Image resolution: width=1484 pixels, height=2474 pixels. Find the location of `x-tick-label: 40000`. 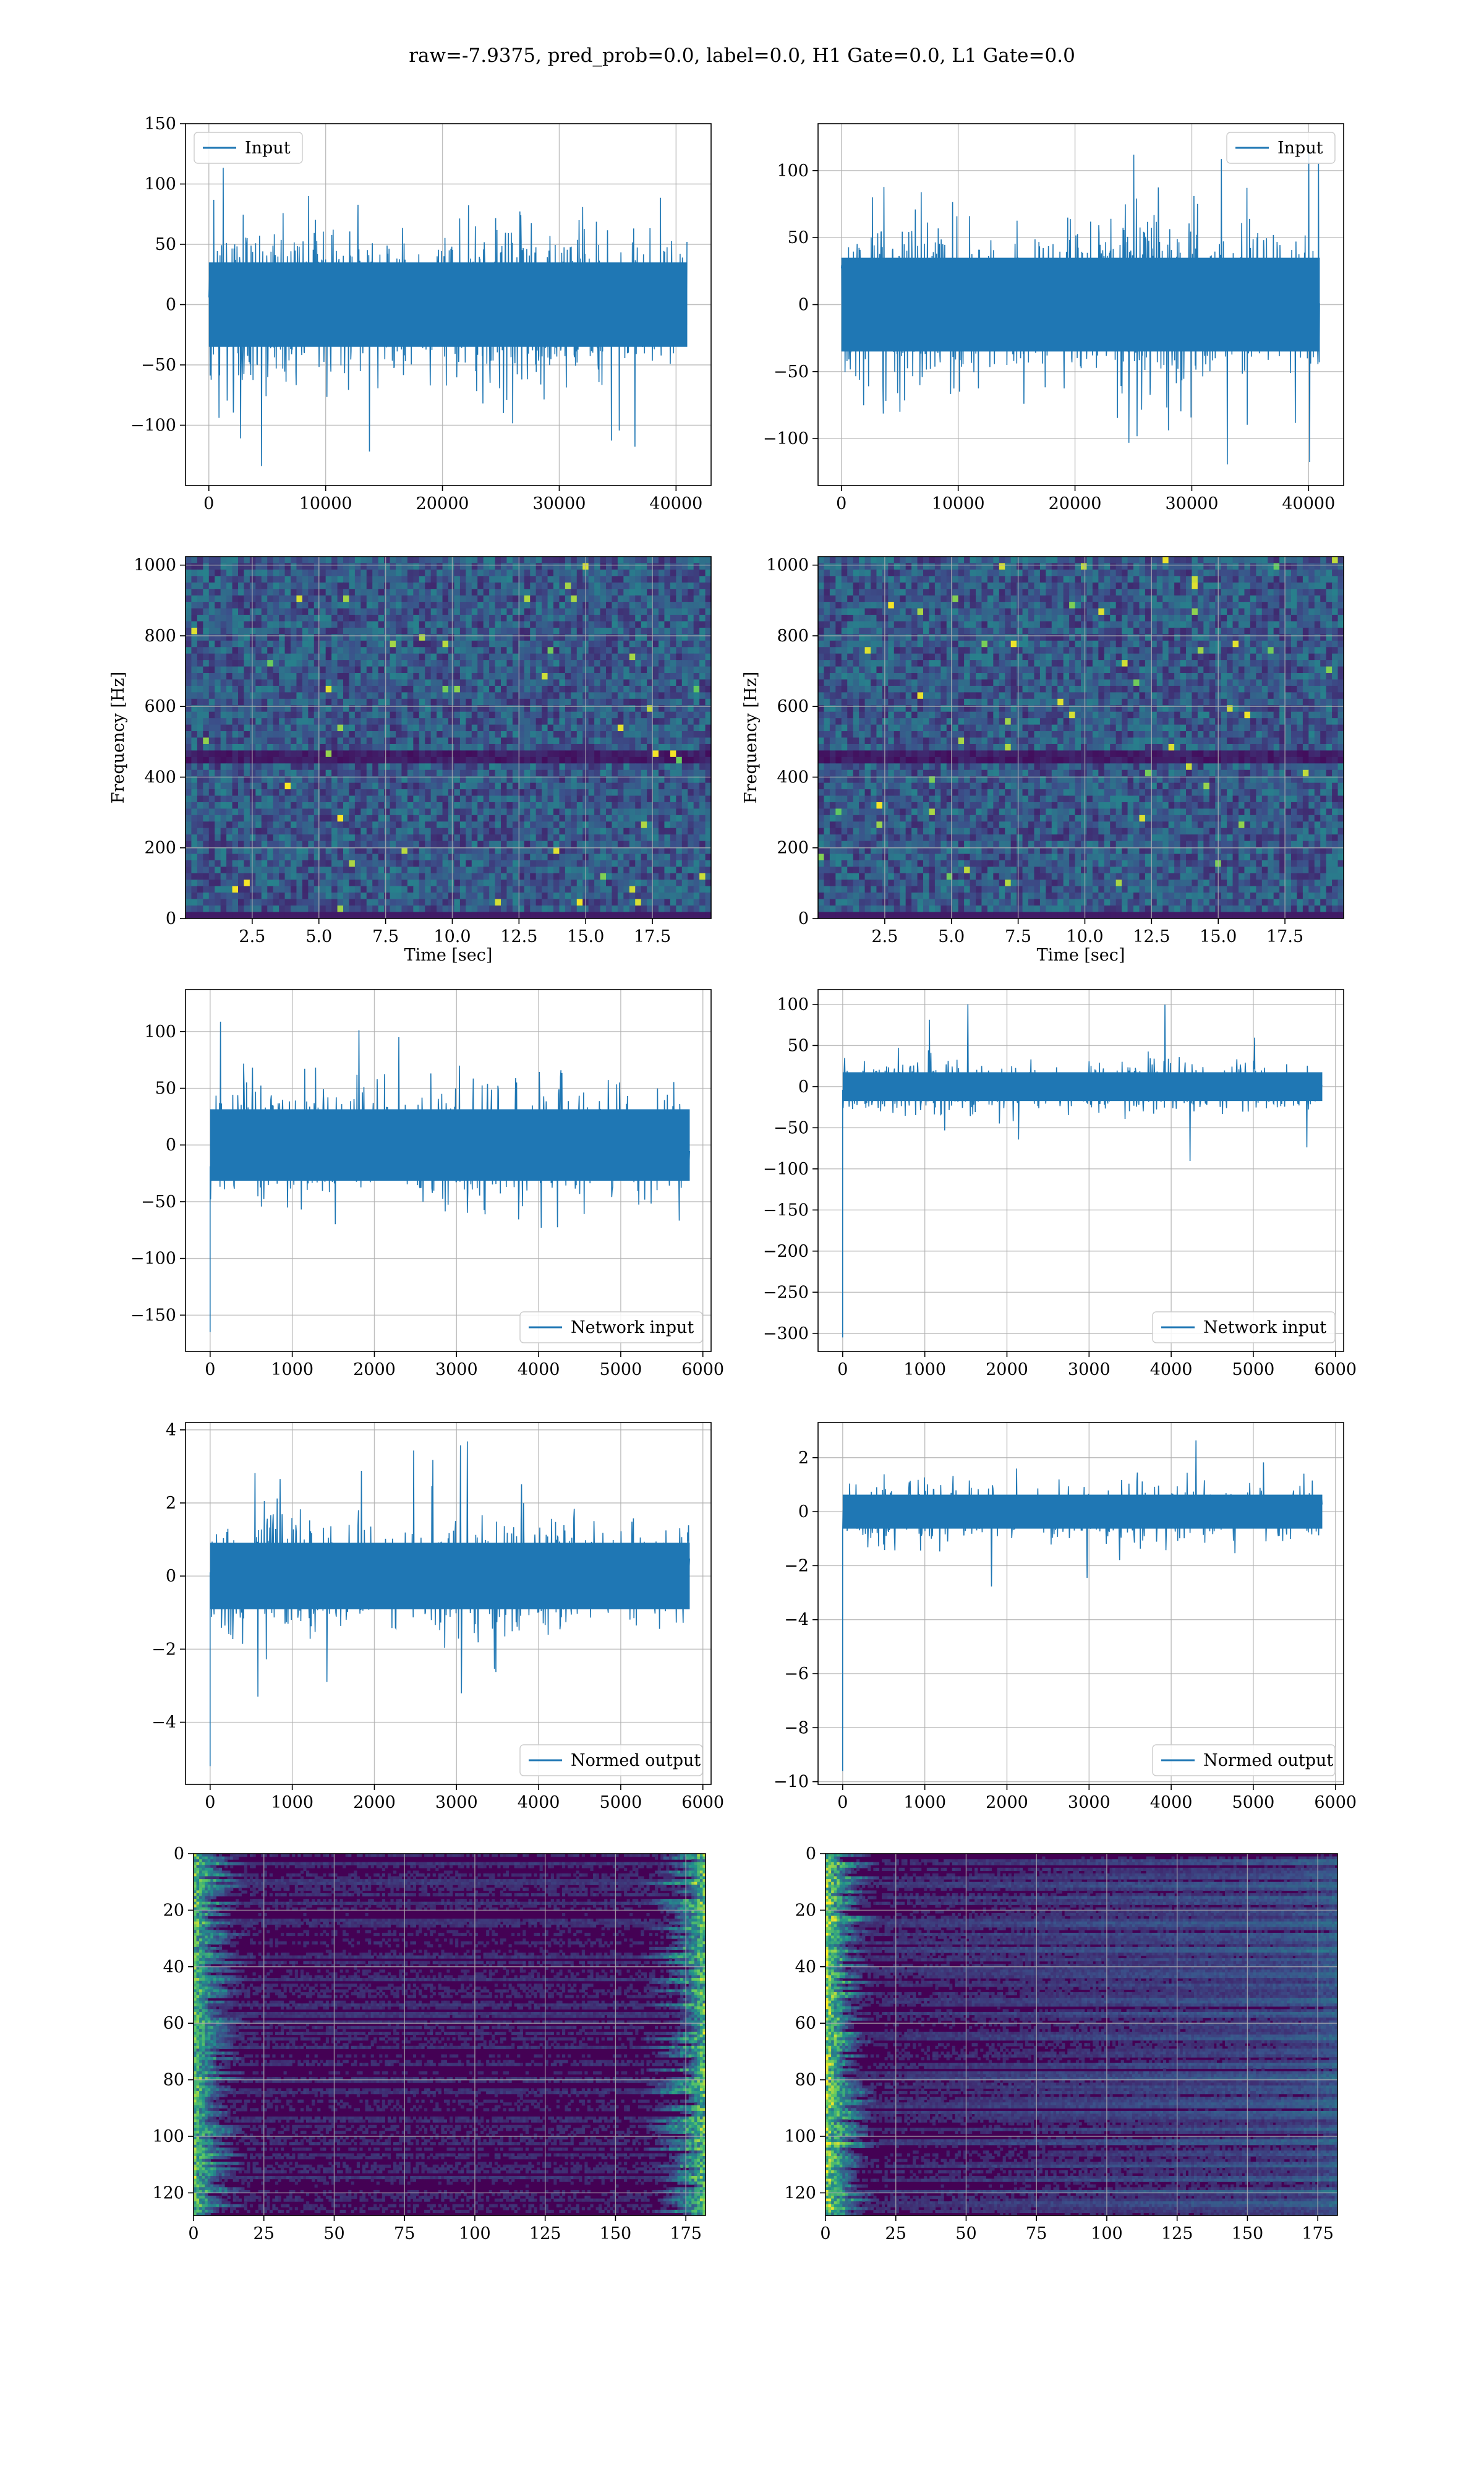

x-tick-label: 40000 is located at coordinates (1308, 503).